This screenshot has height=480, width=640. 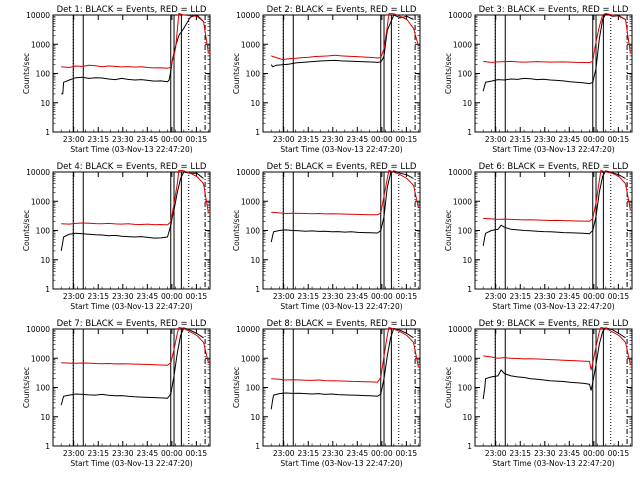 What do you see at coordinates (132, 167) in the screenshot?
I see `panel-title: Det 4: BLACK = Events, RED = LLD` at bounding box center [132, 167].